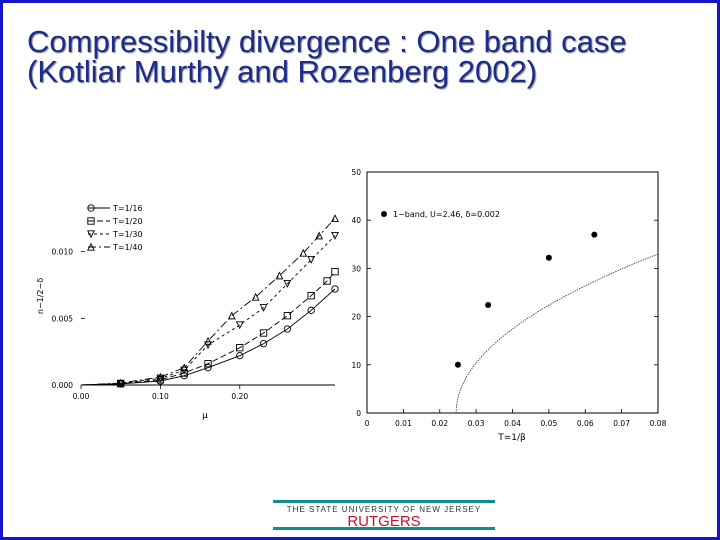  What do you see at coordinates (115, 228) in the screenshot?
I see `left-legend: T=1/16 T=1/20 T=1/30 T=1/40` at bounding box center [115, 228].